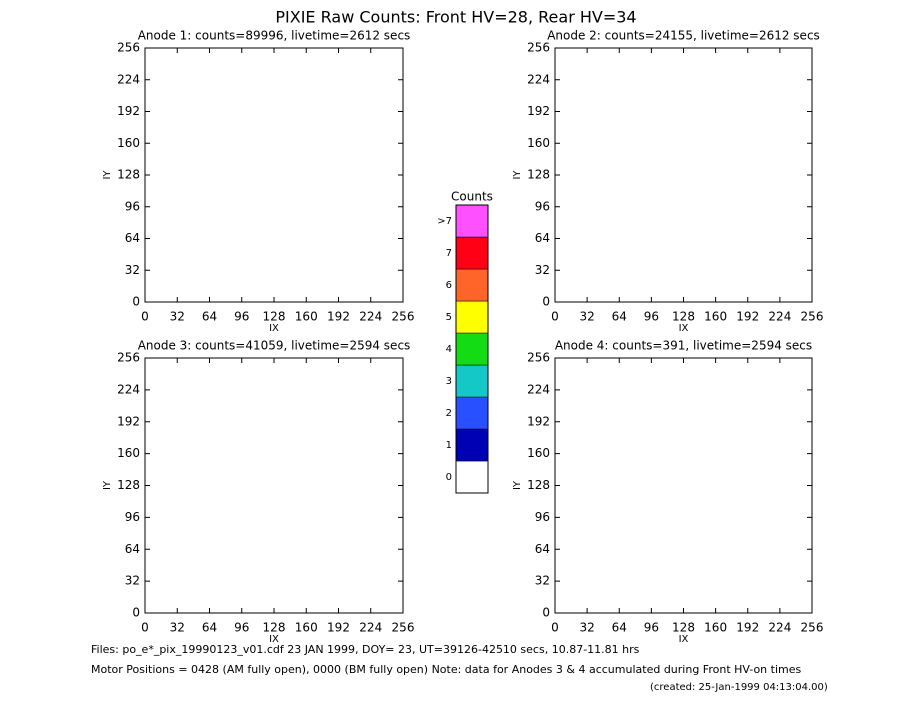  What do you see at coordinates (449, 477) in the screenshot?
I see `colorbar-label: 0` at bounding box center [449, 477].